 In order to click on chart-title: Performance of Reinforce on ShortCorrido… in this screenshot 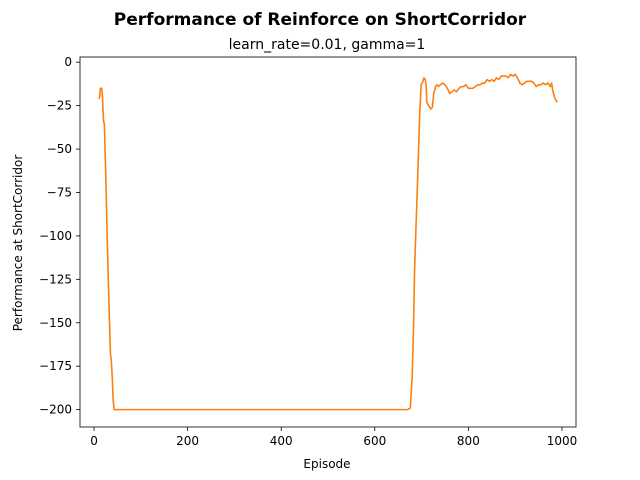, I will do `click(320, 20)`.